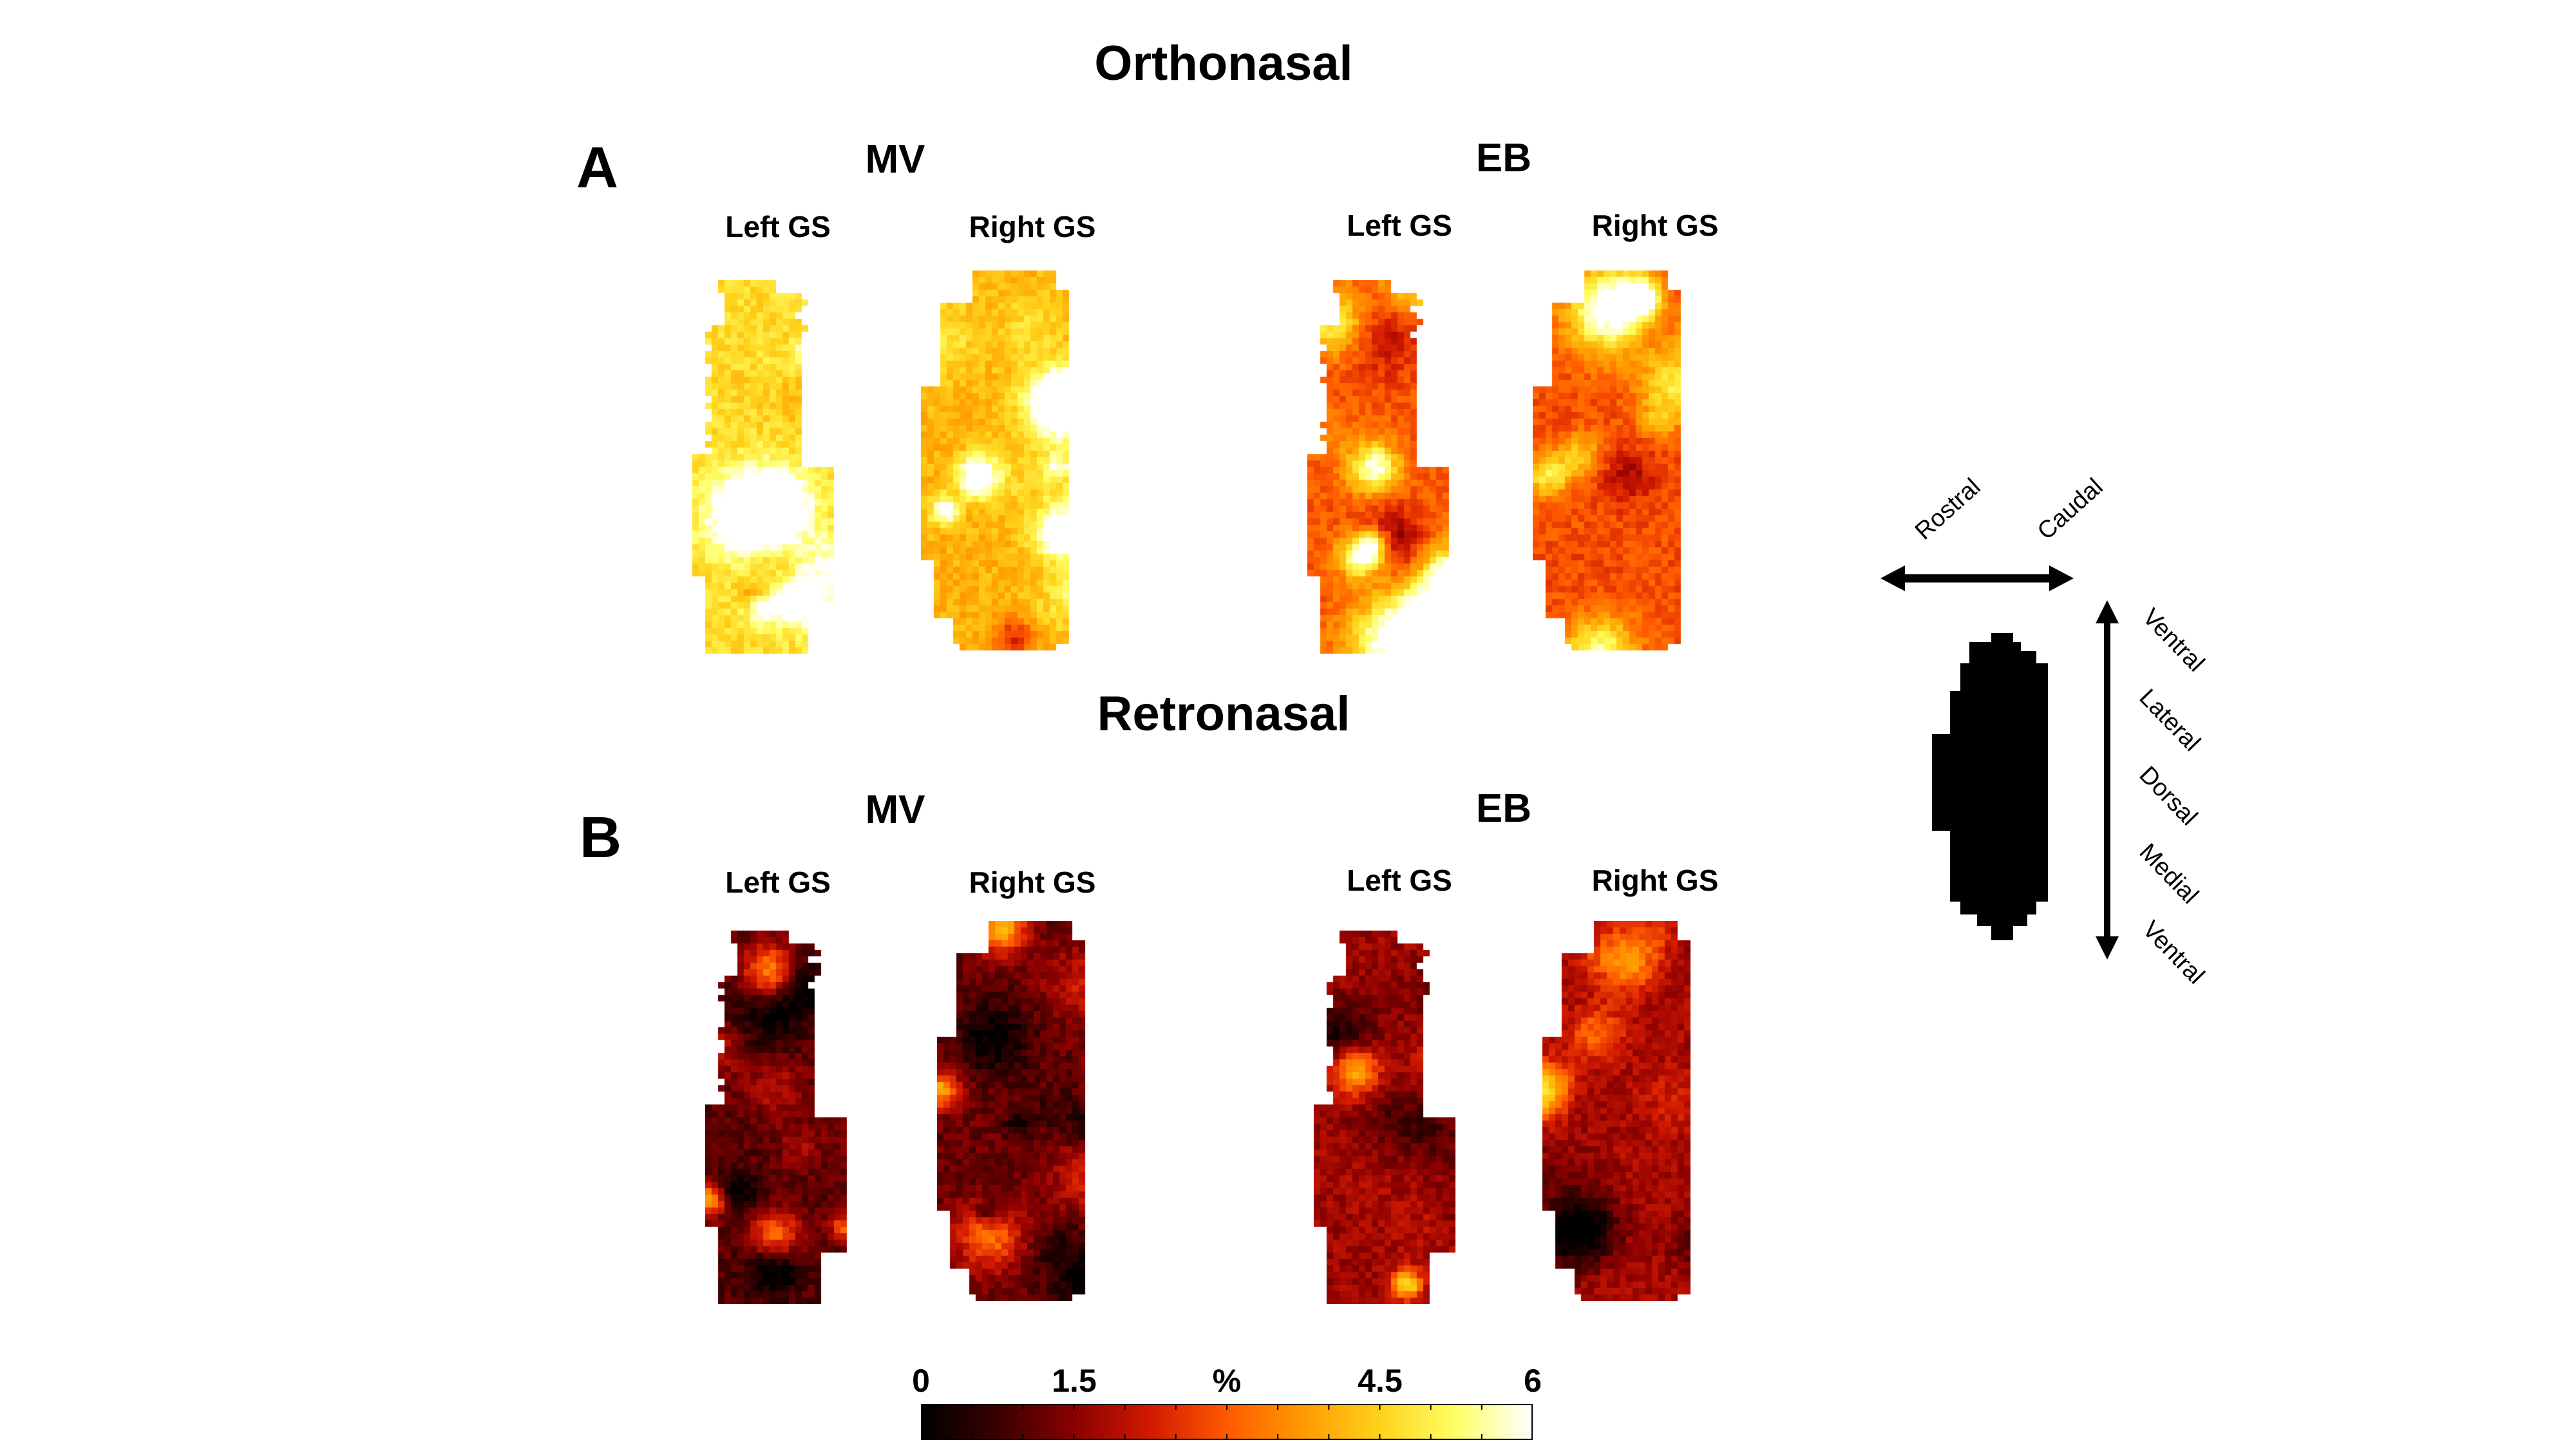 This screenshot has height=1449, width=2576. I want to click on side-label-right-eb-ortho: Right GS, so click(1655, 225).